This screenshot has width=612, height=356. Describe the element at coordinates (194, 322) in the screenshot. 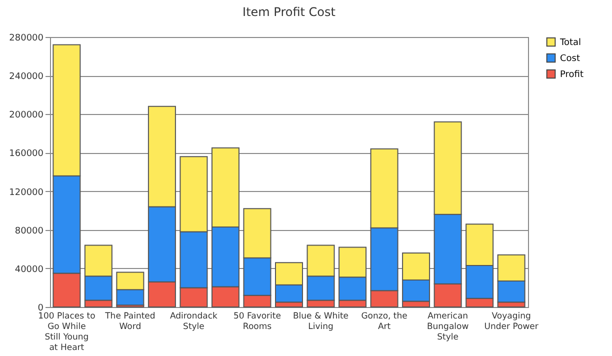

I see `x-tick-label: Adirondack Style` at that location.